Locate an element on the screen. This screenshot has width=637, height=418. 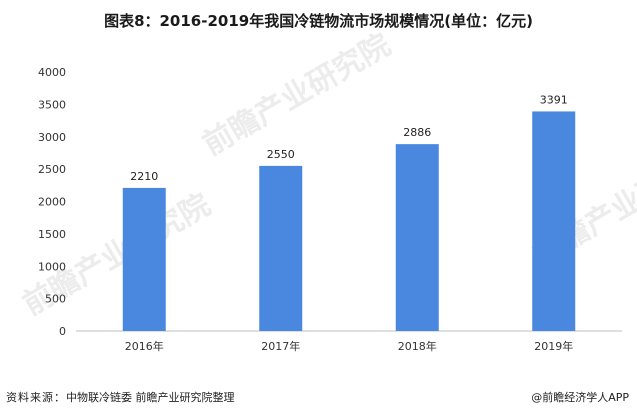
source-text: 中物联冷链委 前瞻产业研究院整理 is located at coordinates (150, 397).